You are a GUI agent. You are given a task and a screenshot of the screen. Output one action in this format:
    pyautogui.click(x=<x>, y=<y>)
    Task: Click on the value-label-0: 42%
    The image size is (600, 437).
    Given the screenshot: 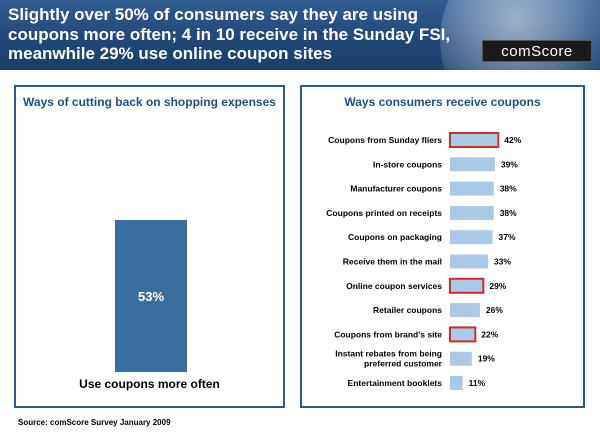 What is the action you would take?
    pyautogui.click(x=512, y=140)
    